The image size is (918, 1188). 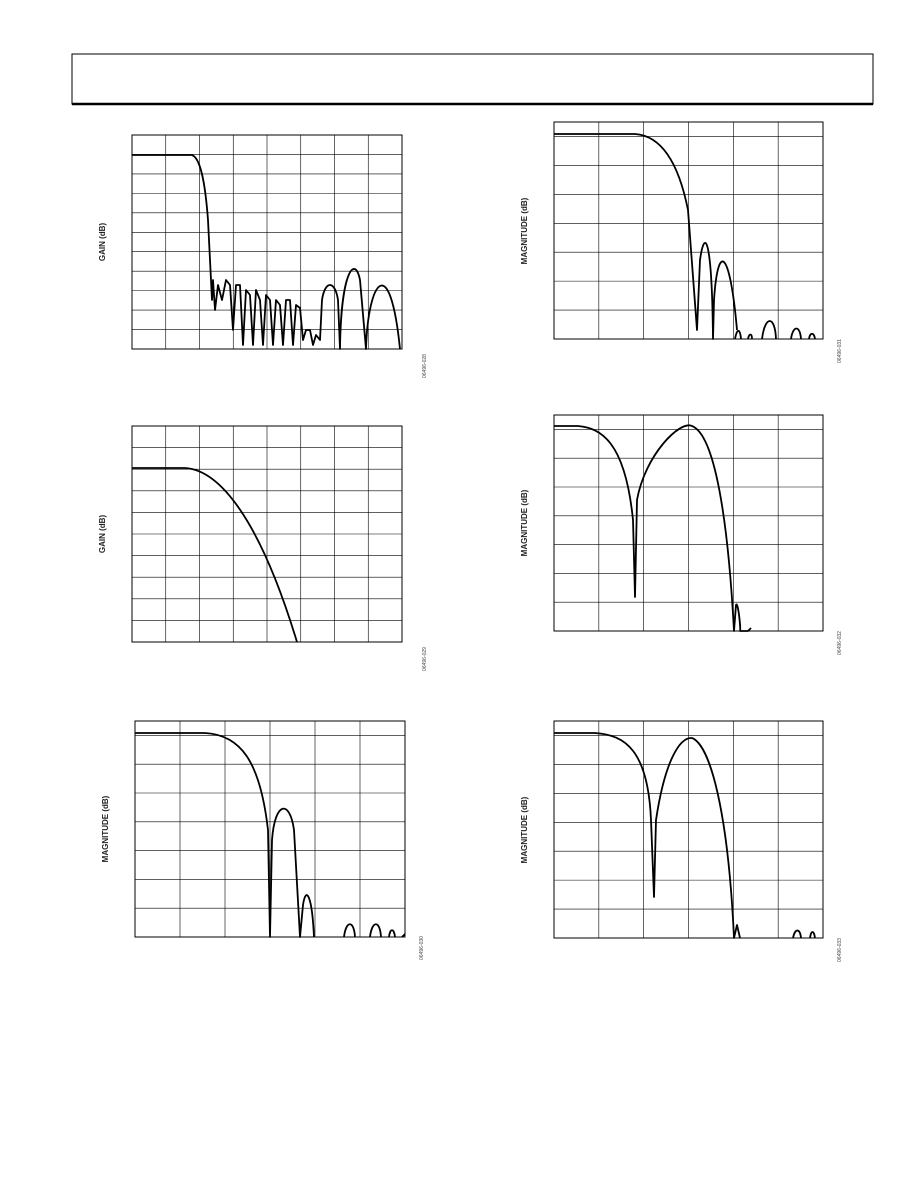 I want to click on figure-code: 06496-029, so click(x=425, y=659).